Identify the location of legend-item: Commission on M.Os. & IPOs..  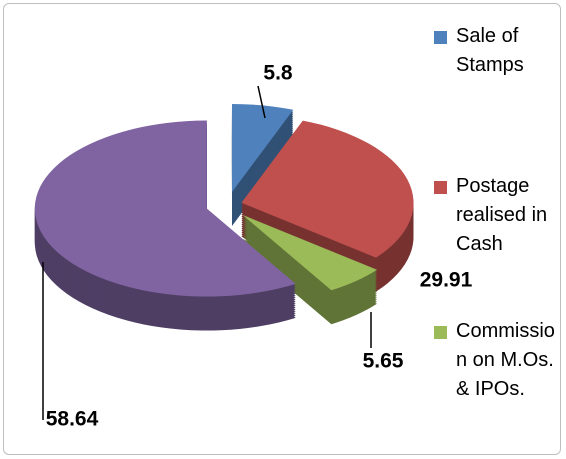
(496, 360).